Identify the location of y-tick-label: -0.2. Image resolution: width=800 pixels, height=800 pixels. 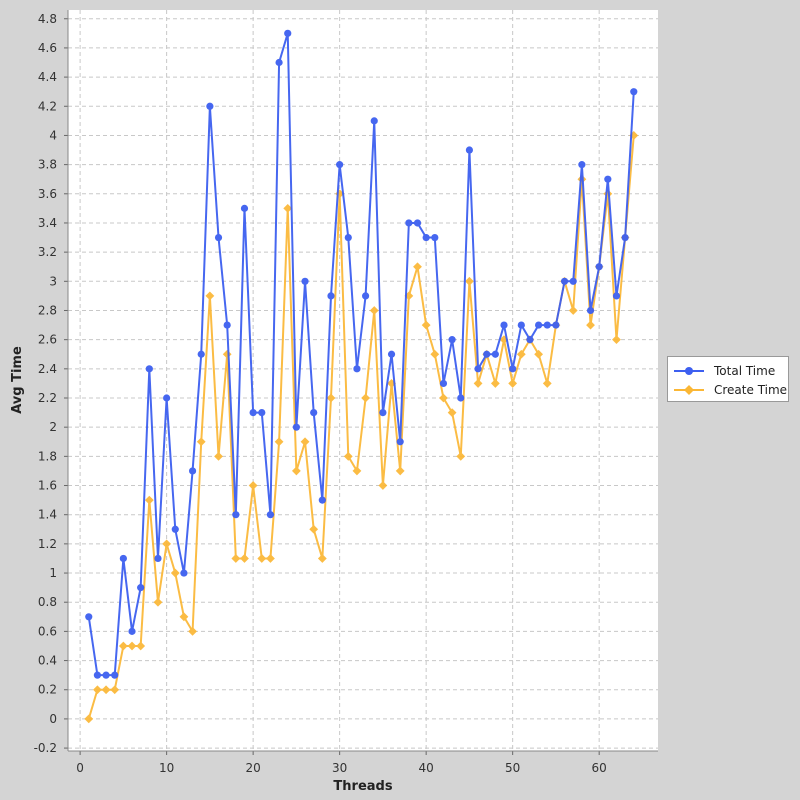
(45, 748).